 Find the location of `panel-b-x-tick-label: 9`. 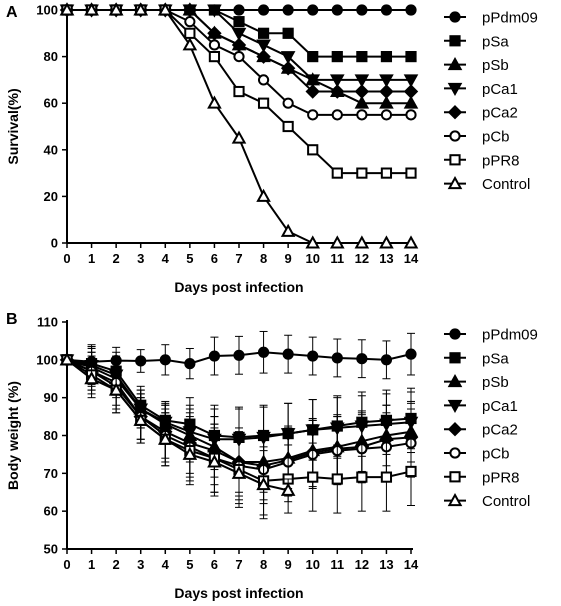

panel-b-x-tick-label: 9 is located at coordinates (288, 564).